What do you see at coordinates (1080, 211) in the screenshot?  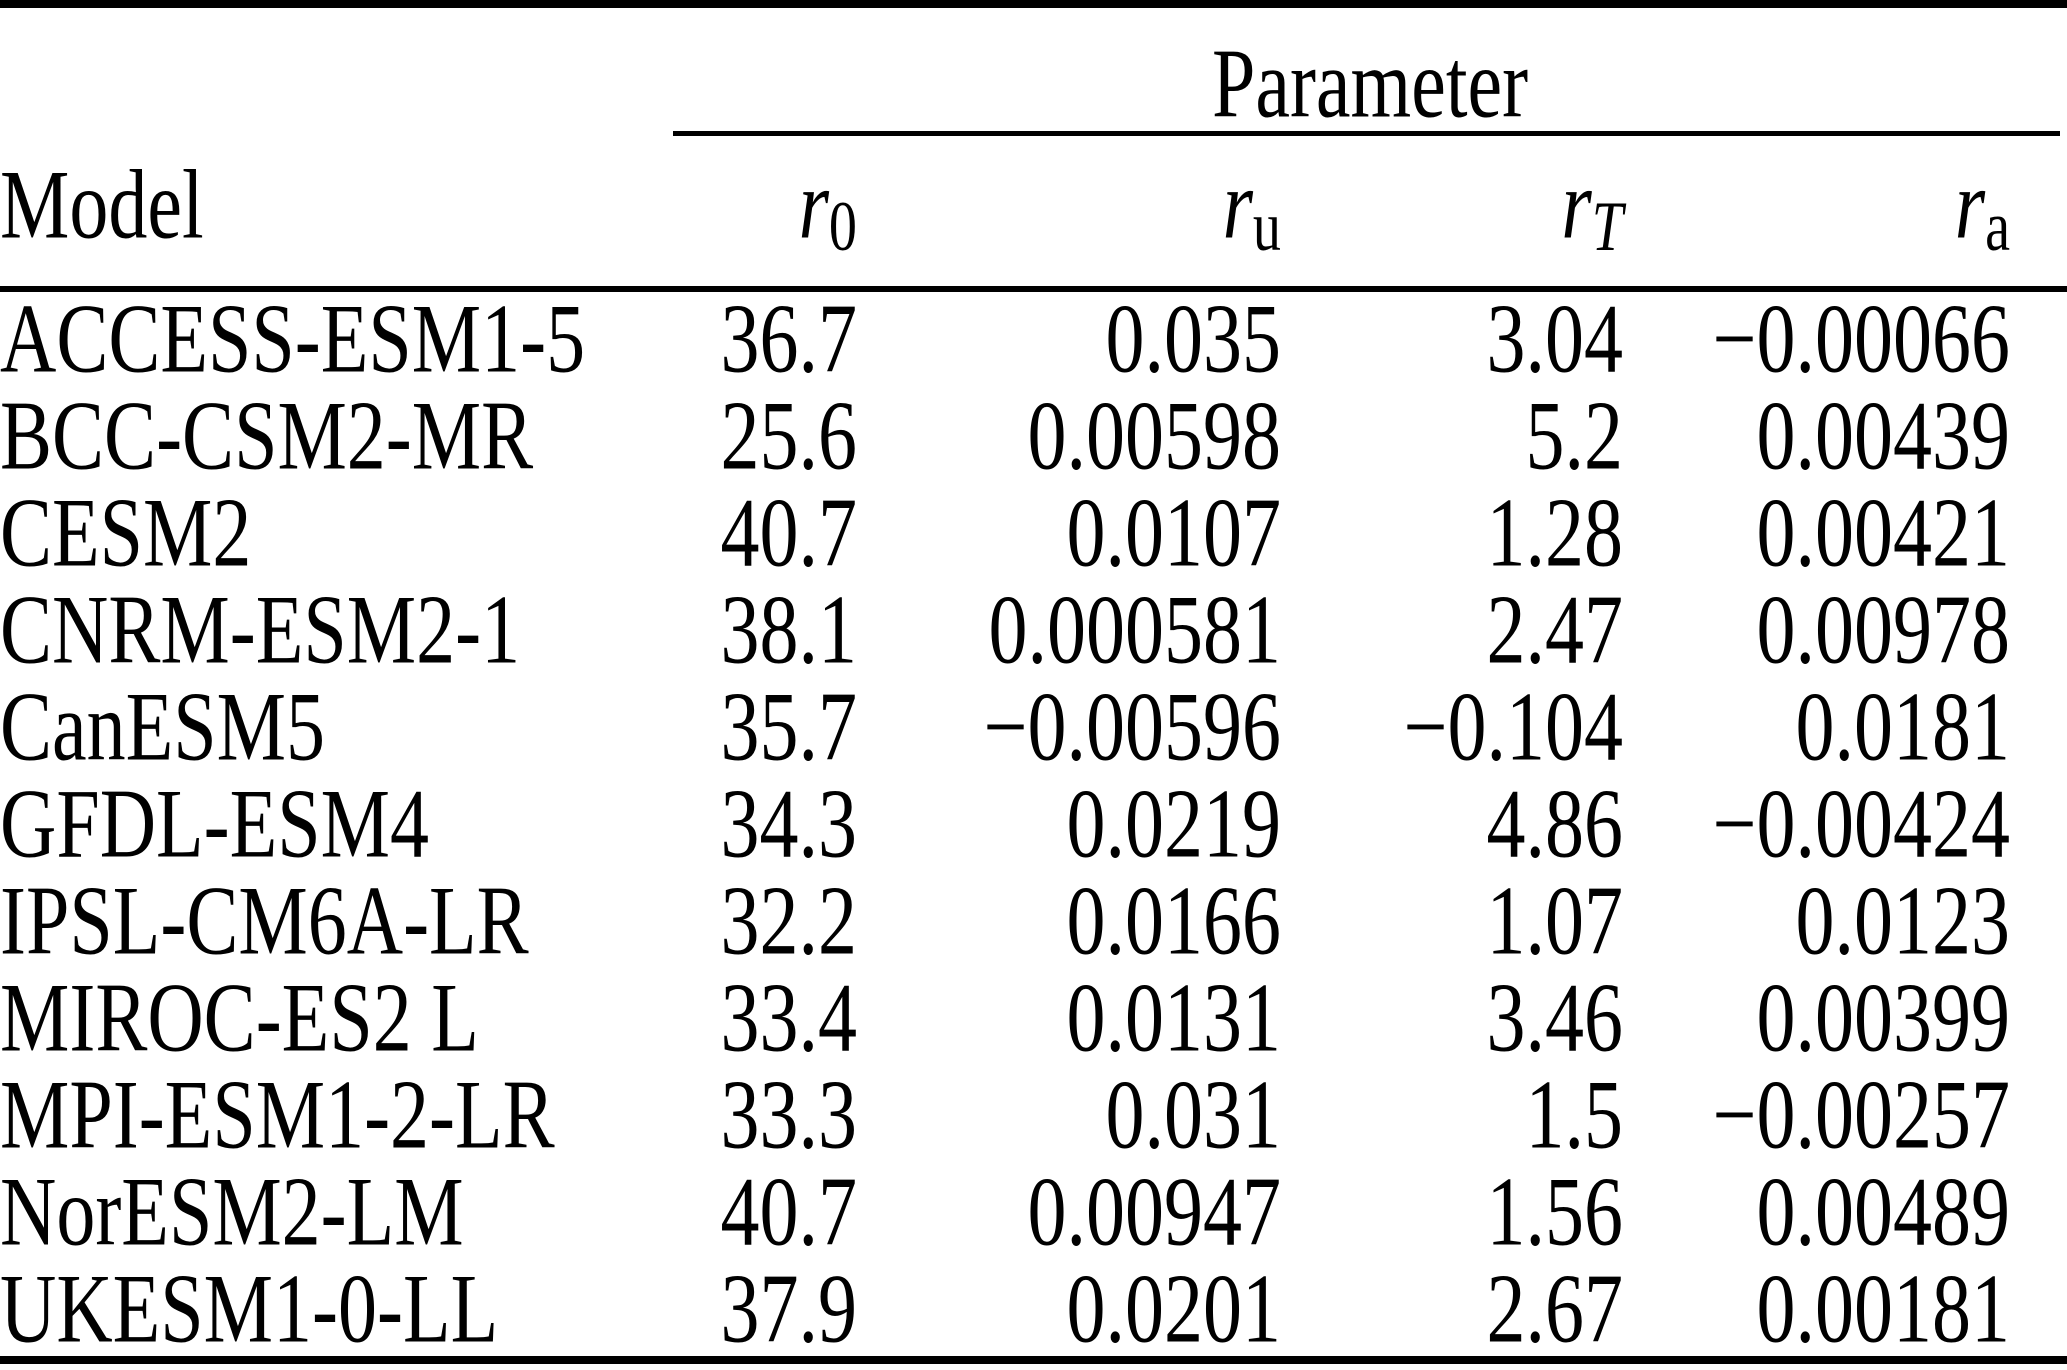 I see `col-header-ru: ru` at bounding box center [1080, 211].